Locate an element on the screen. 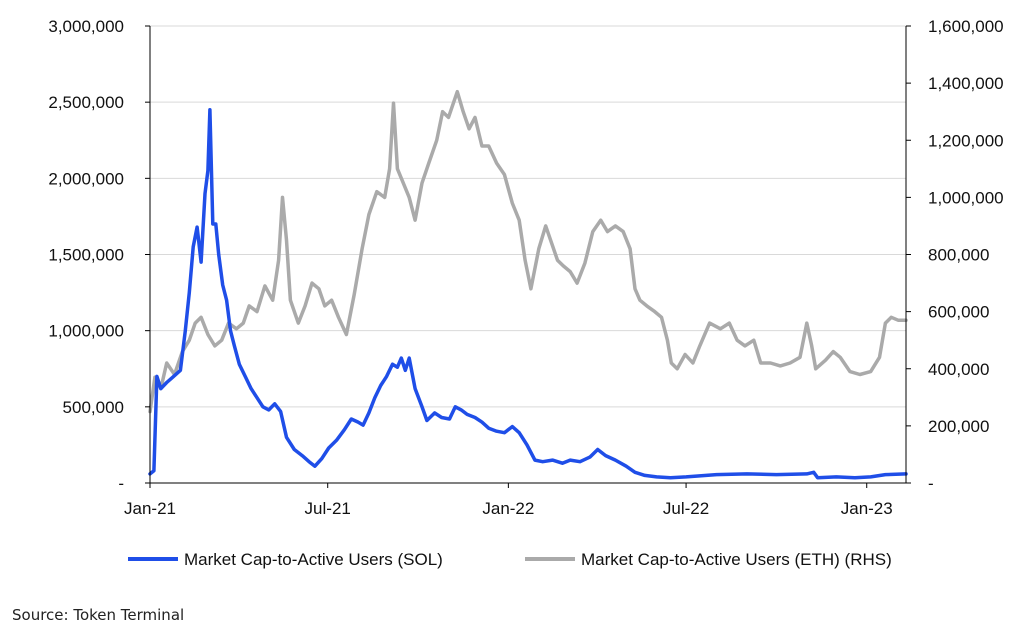 The image size is (1024, 636). x-tick-label-0: Jan-21 is located at coordinates (150, 508).